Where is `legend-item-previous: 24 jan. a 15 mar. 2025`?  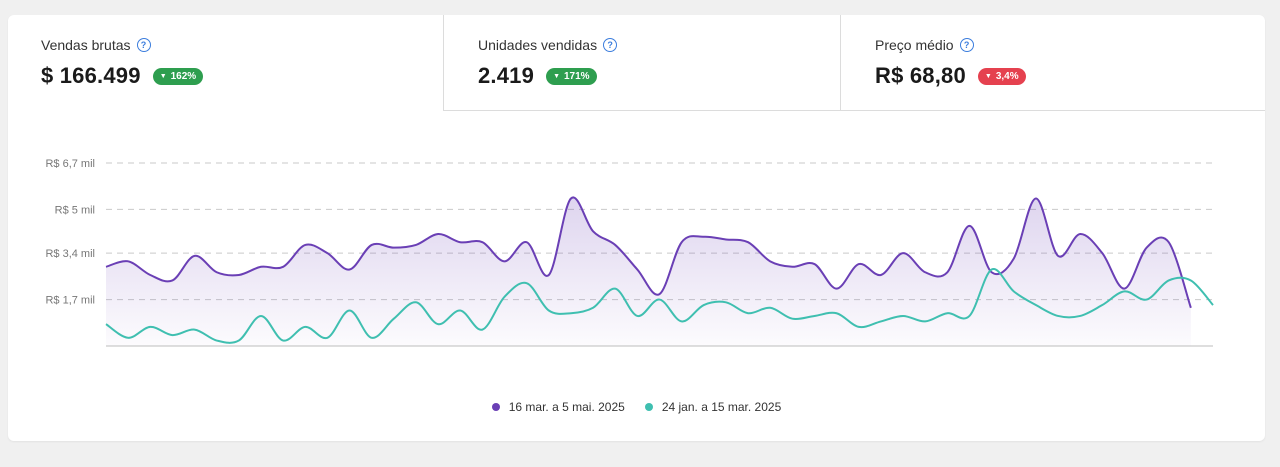 legend-item-previous: 24 jan. a 15 mar. 2025 is located at coordinates (713, 407).